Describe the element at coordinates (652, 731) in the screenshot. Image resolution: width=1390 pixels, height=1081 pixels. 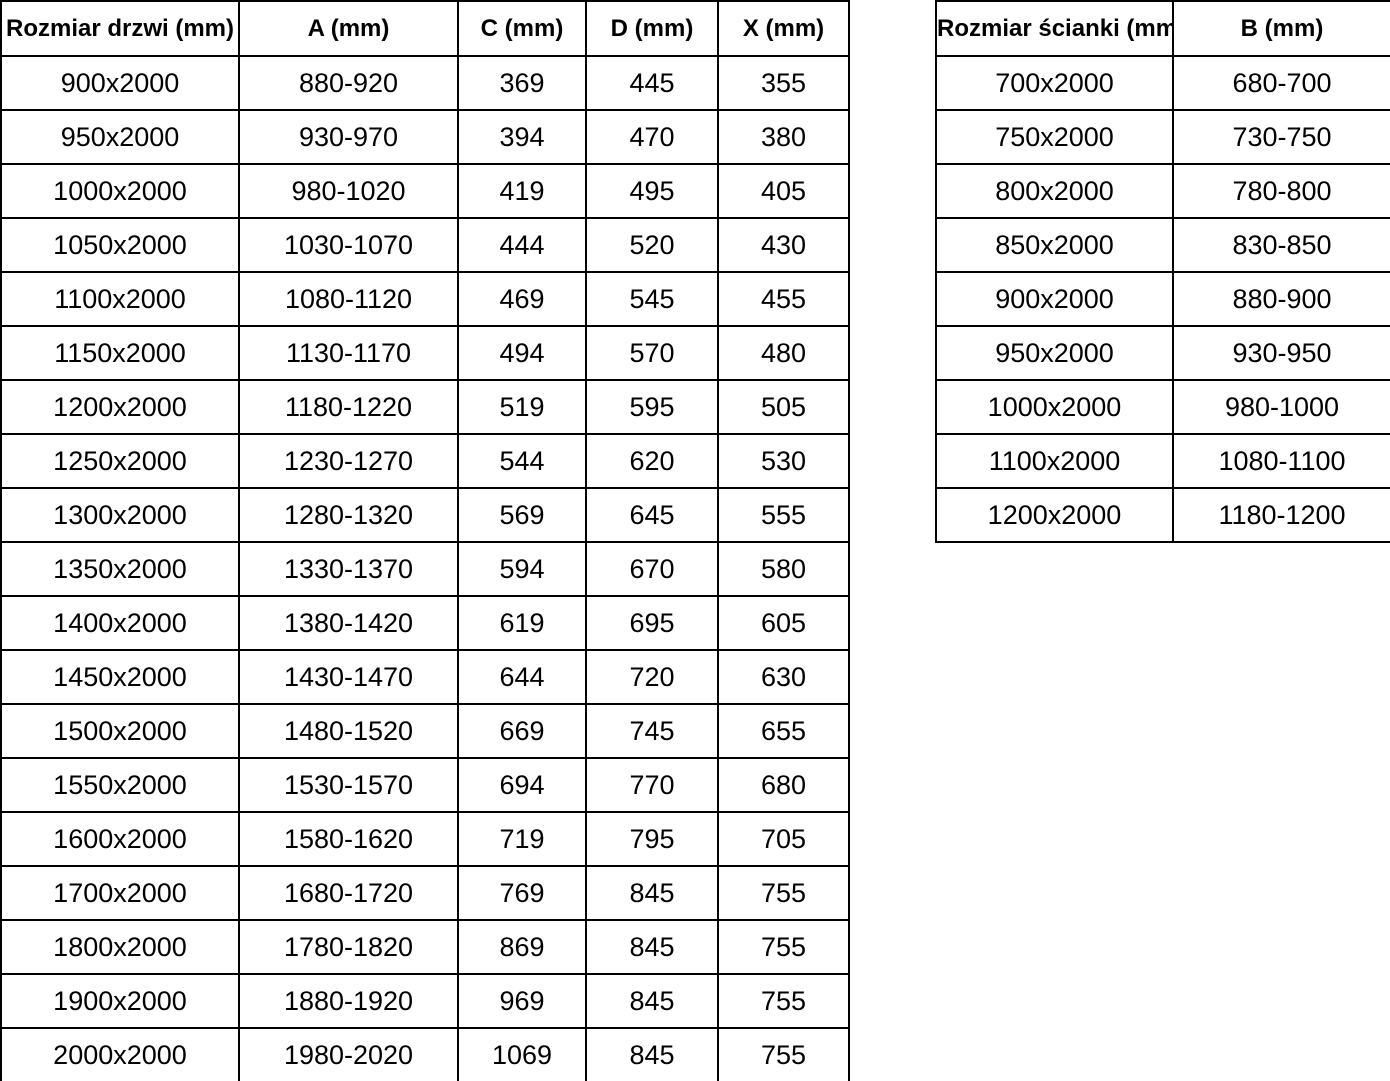
I see `table-cell: 745` at that location.